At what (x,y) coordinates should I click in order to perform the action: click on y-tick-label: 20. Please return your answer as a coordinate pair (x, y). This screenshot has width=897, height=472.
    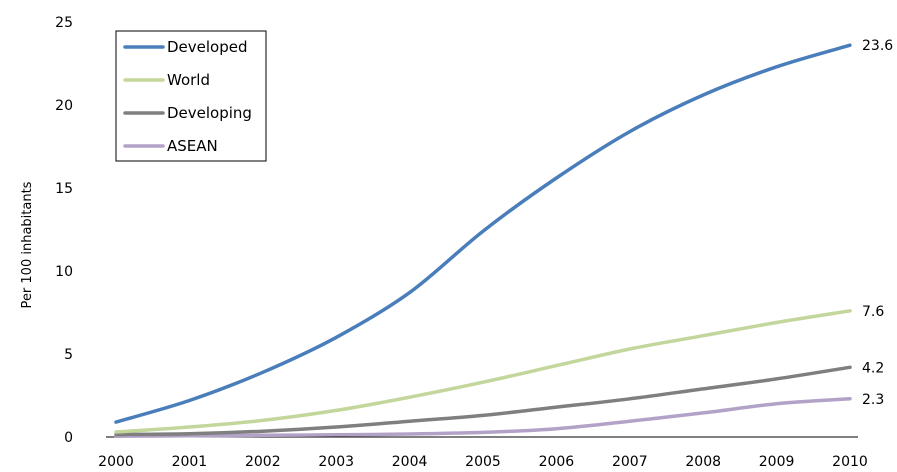
    Looking at the image, I should click on (64, 106).